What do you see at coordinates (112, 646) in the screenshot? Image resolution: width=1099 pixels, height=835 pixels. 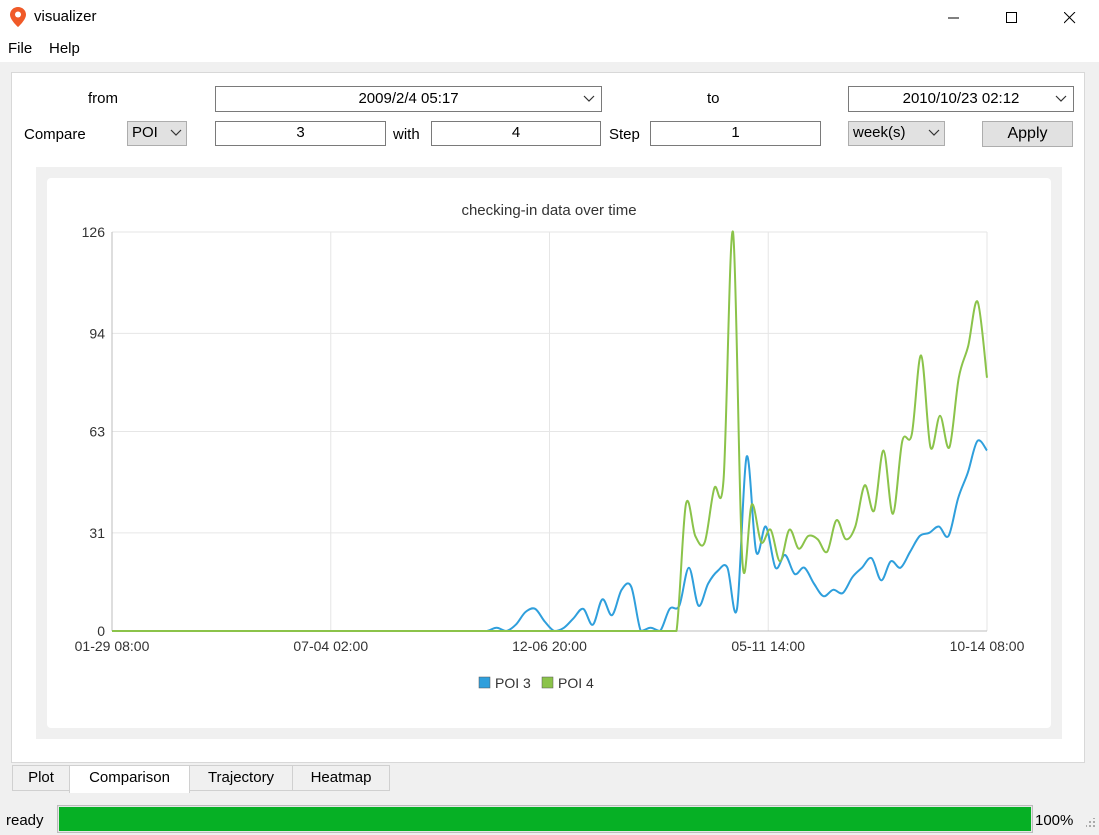 I see `x-tick-label: 01-29 08:00` at bounding box center [112, 646].